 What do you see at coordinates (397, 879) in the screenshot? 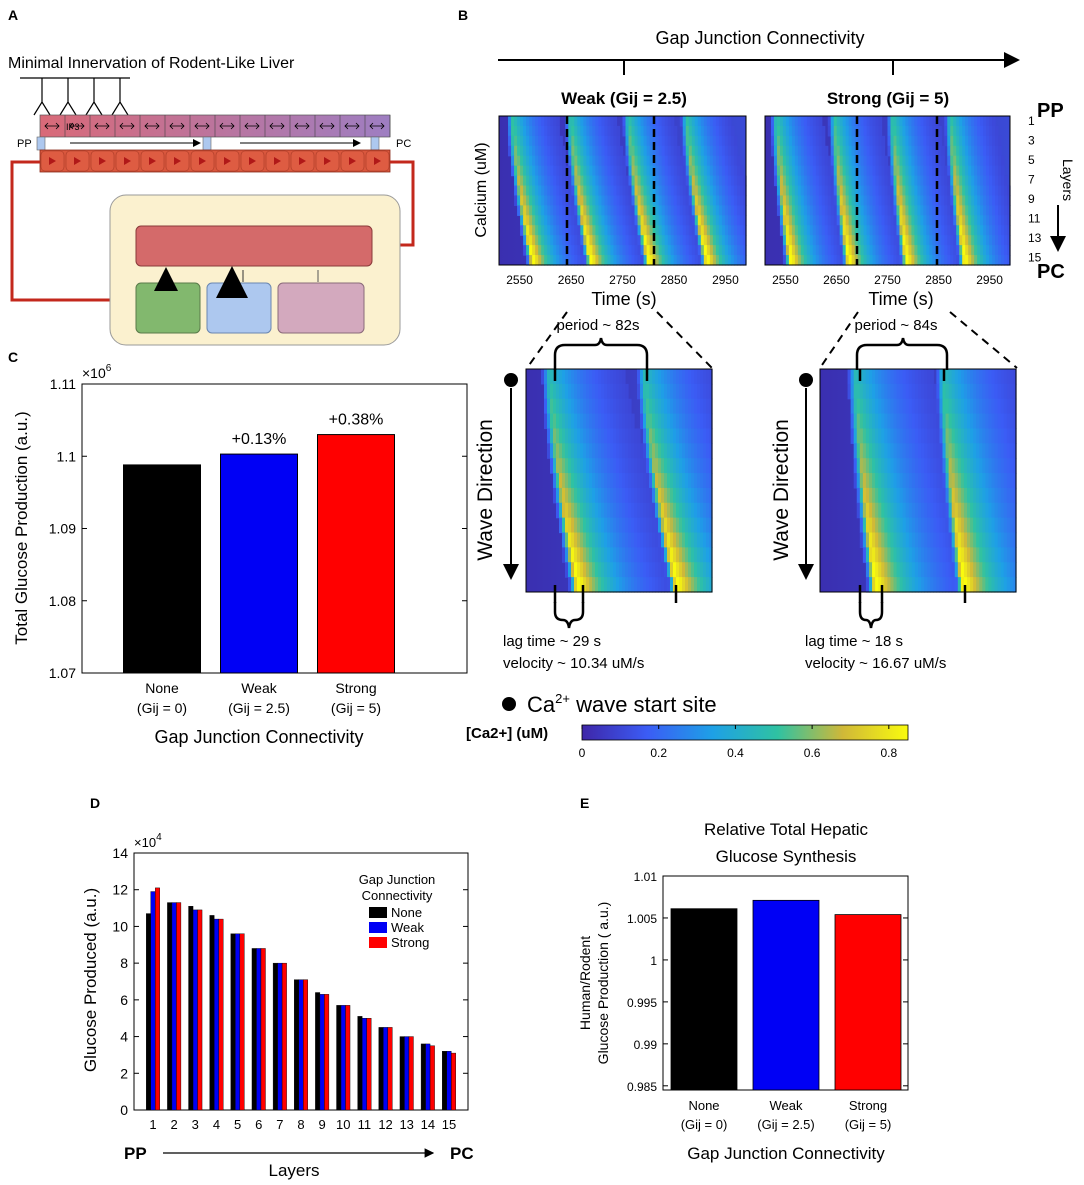
I see `d-legend-title-1: Gap Junction` at bounding box center [397, 879].